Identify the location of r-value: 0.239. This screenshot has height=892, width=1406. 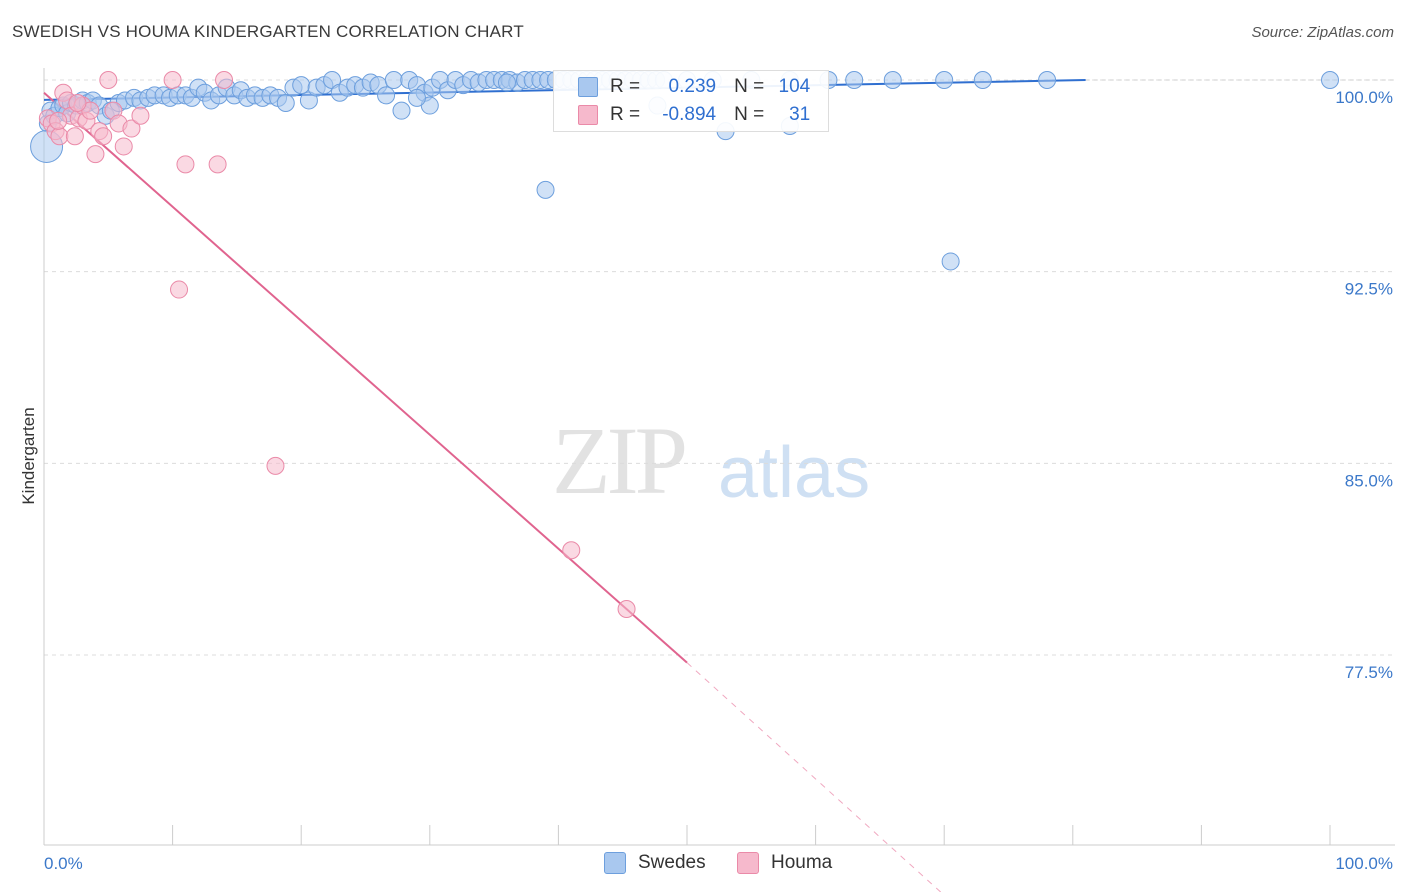
(690, 86).